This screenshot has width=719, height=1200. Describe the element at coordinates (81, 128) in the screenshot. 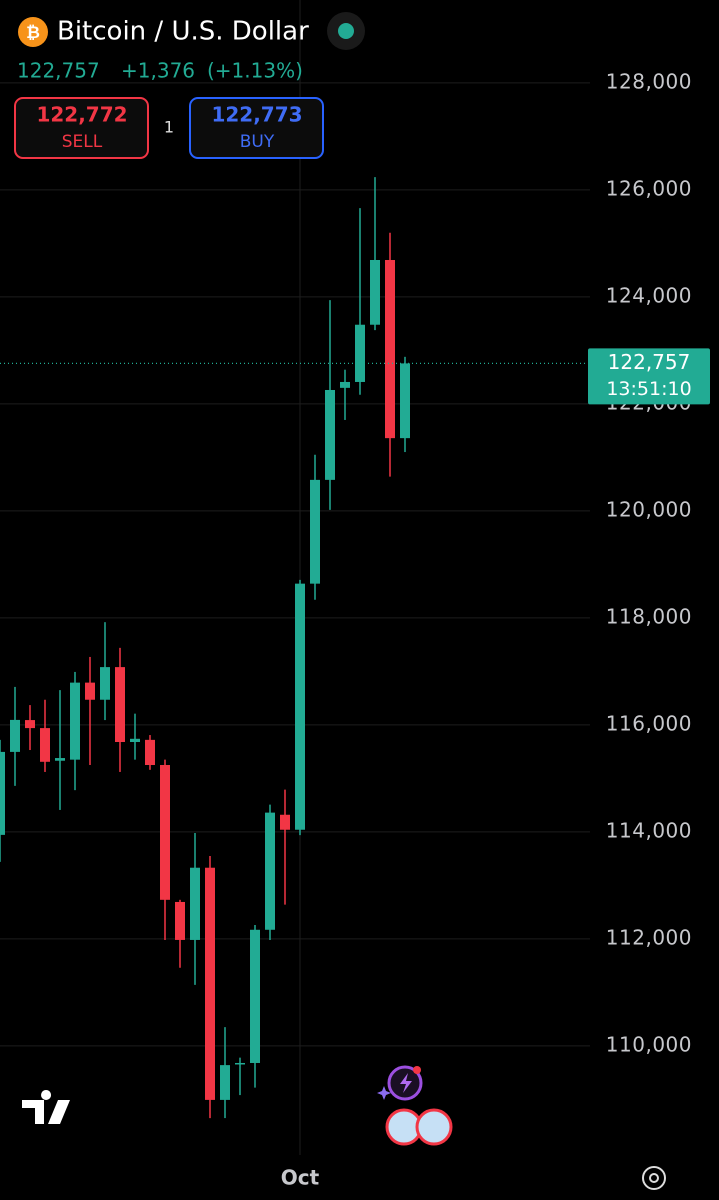

I see `sell-button` at that location.